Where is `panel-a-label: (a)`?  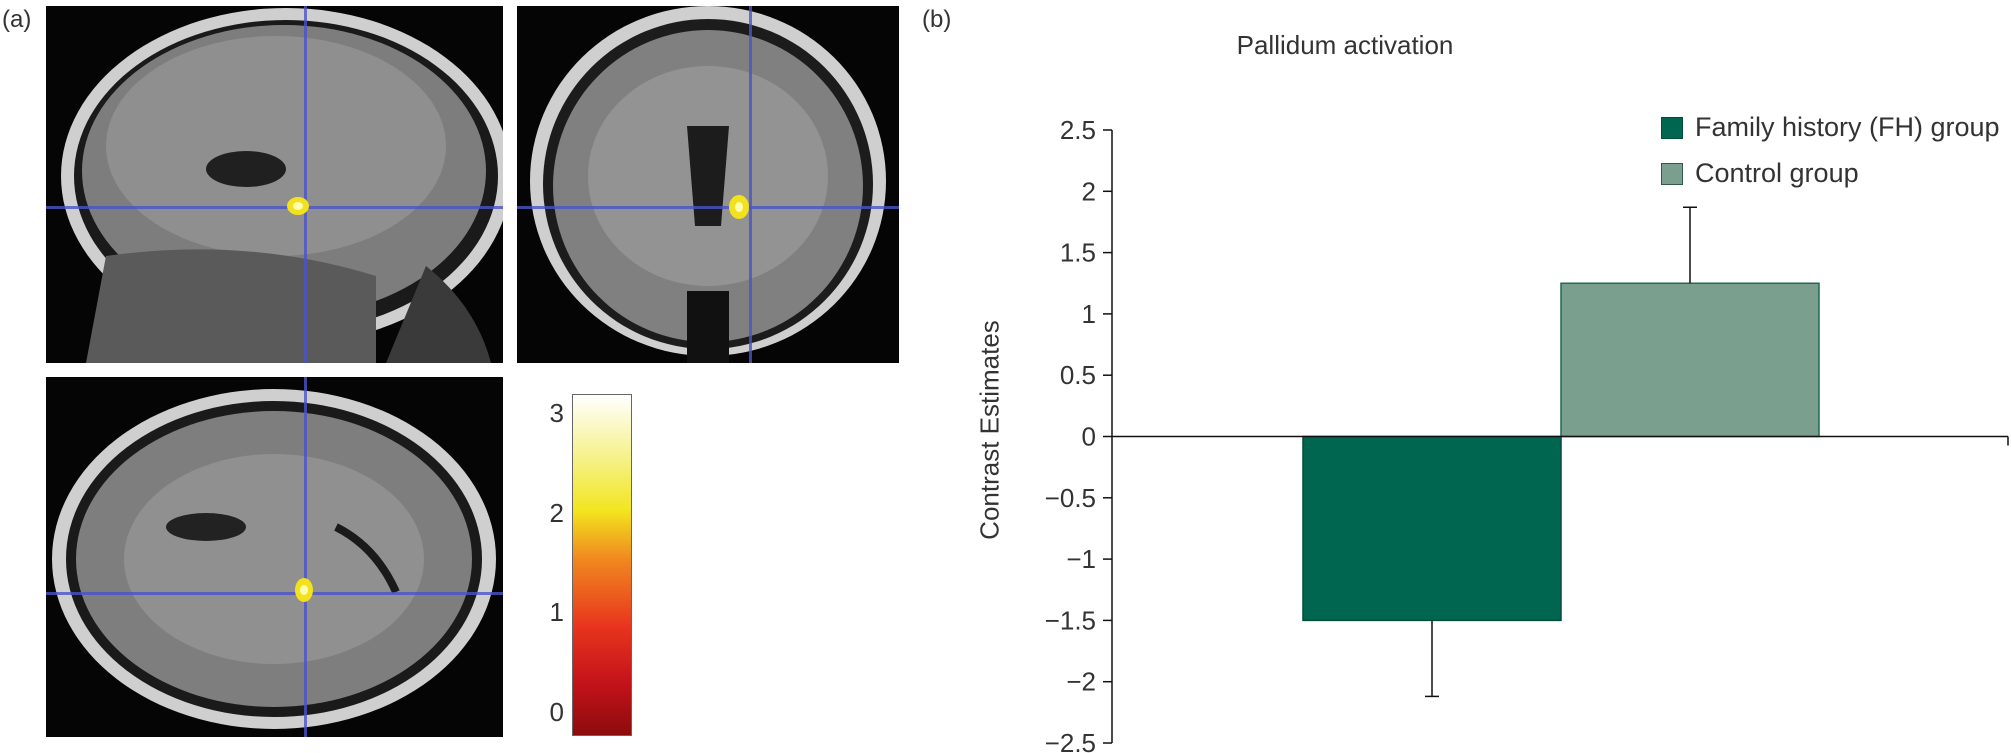 panel-a-label: (a) is located at coordinates (17, 19).